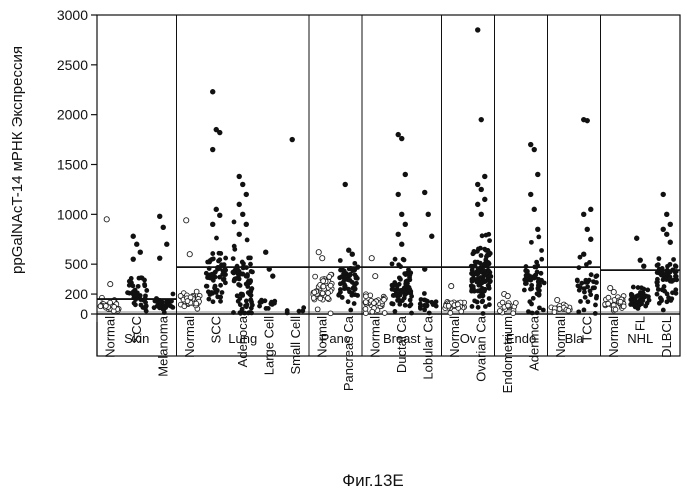 This screenshot has width=699, height=500. What do you see at coordinates (321, 337) in the screenshot?
I see `category-label: Normal` at bounding box center [321, 337].